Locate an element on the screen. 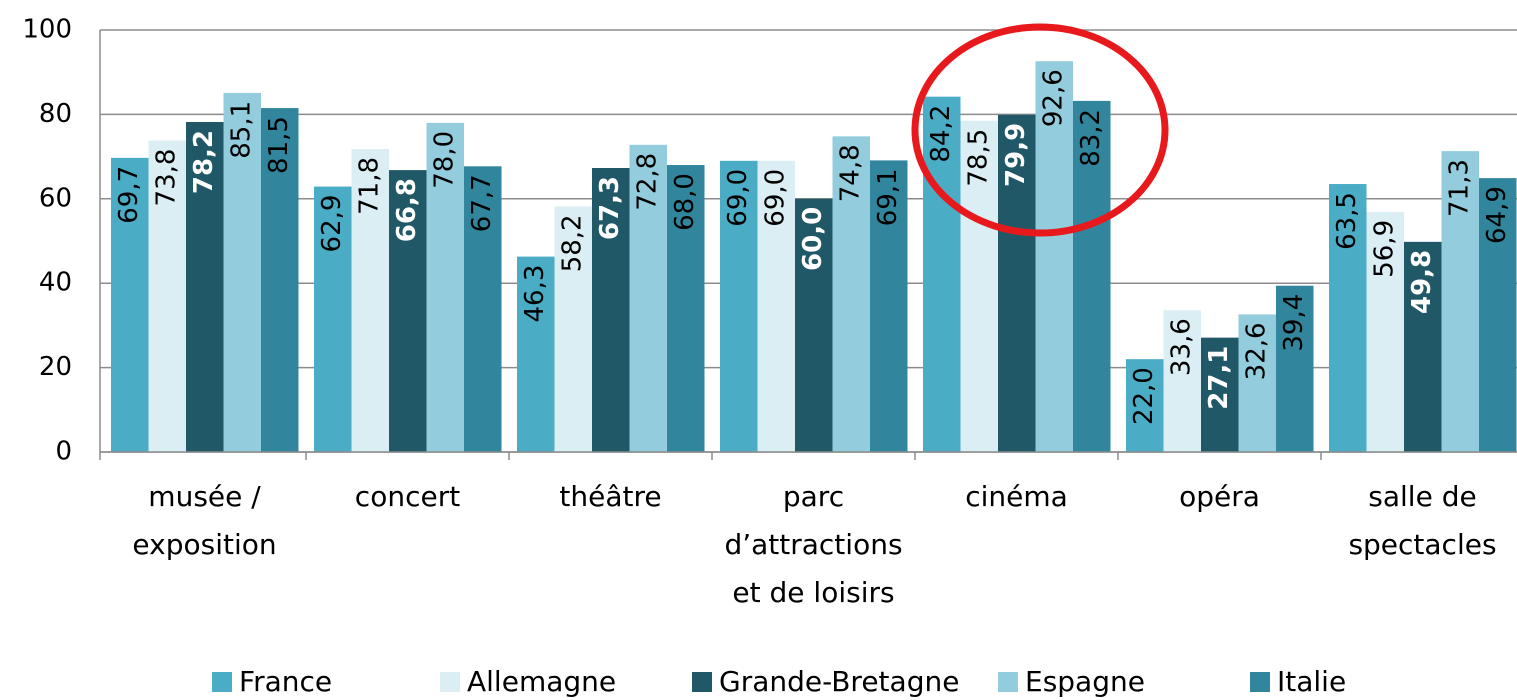 The image size is (1517, 700). value-label: 69,1 is located at coordinates (888, 197).